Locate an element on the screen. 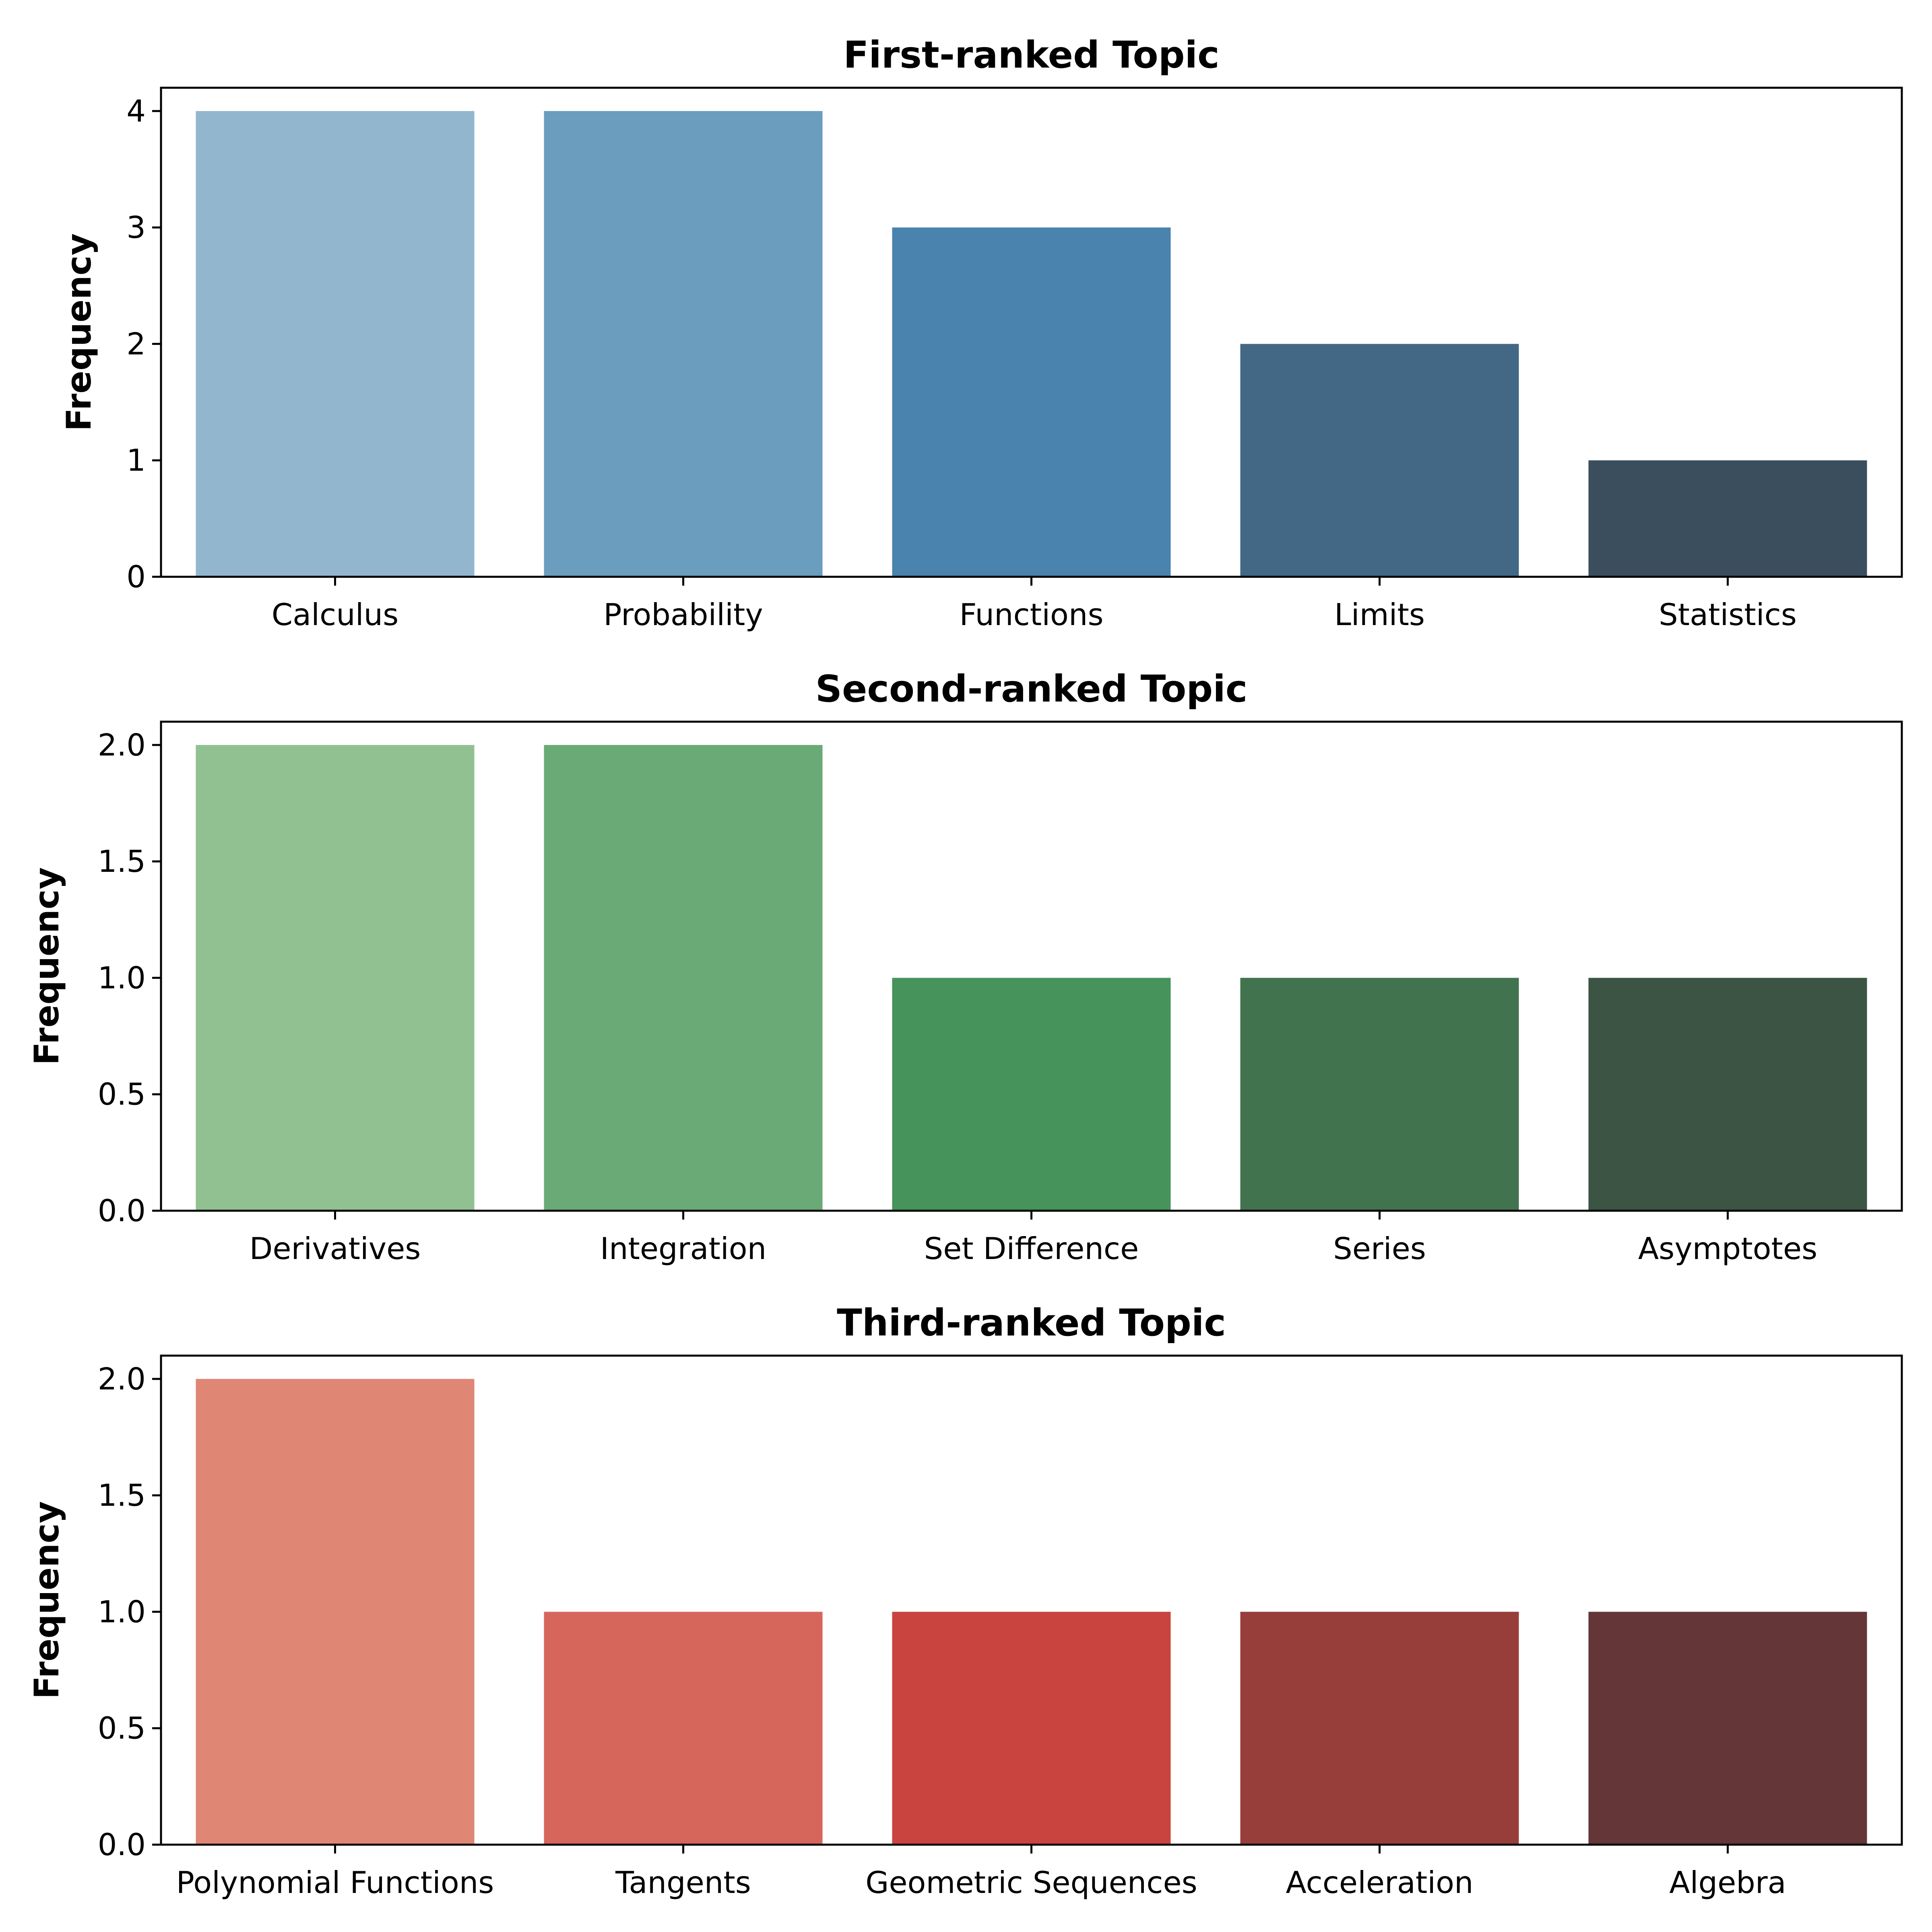 This screenshot has width=1932, height=1932. x-tick-label: Statistics is located at coordinates (1728, 614).